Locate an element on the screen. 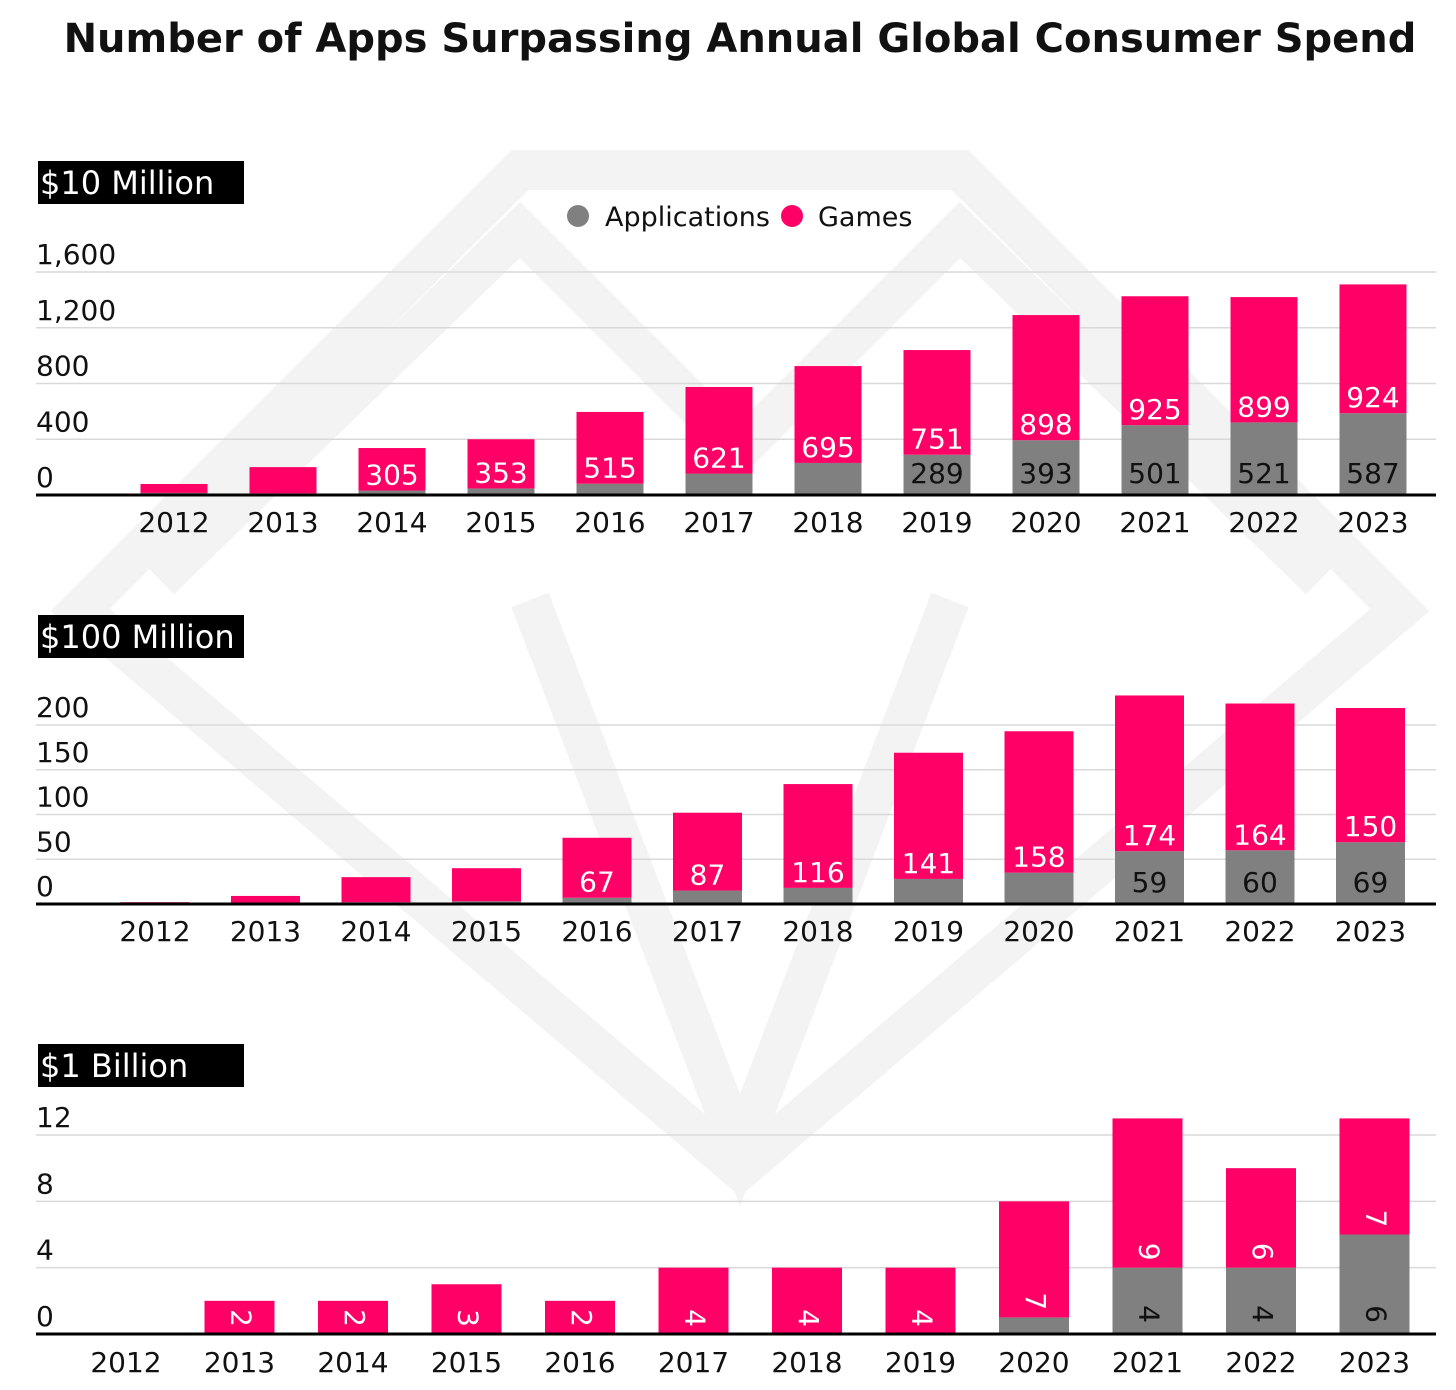  data-label-applications-2022: 4 is located at coordinates (1262, 1314).